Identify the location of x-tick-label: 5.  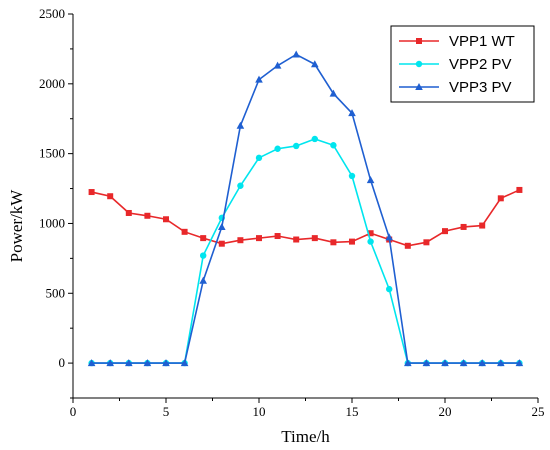
(166, 411).